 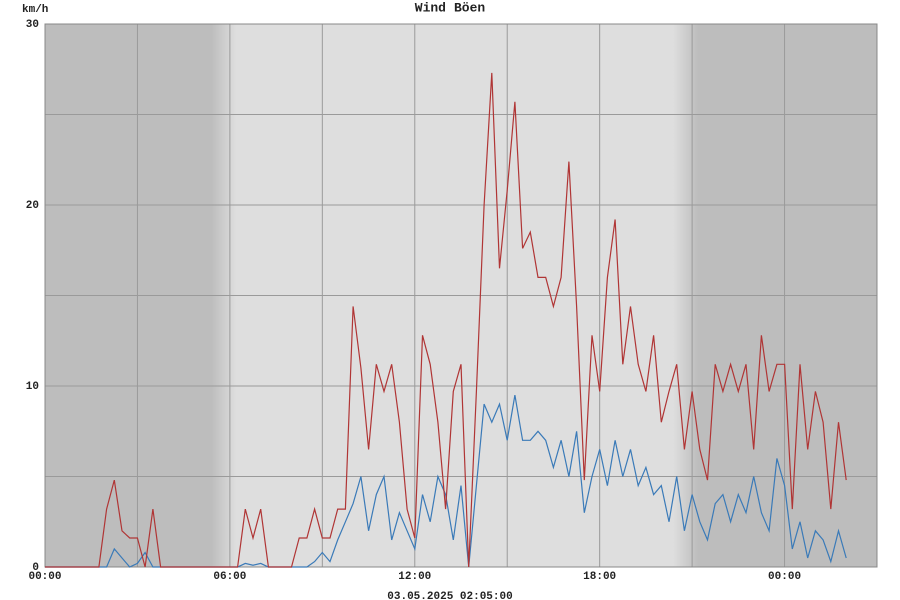 I want to click on y-tick-label: 10, so click(x=32, y=387).